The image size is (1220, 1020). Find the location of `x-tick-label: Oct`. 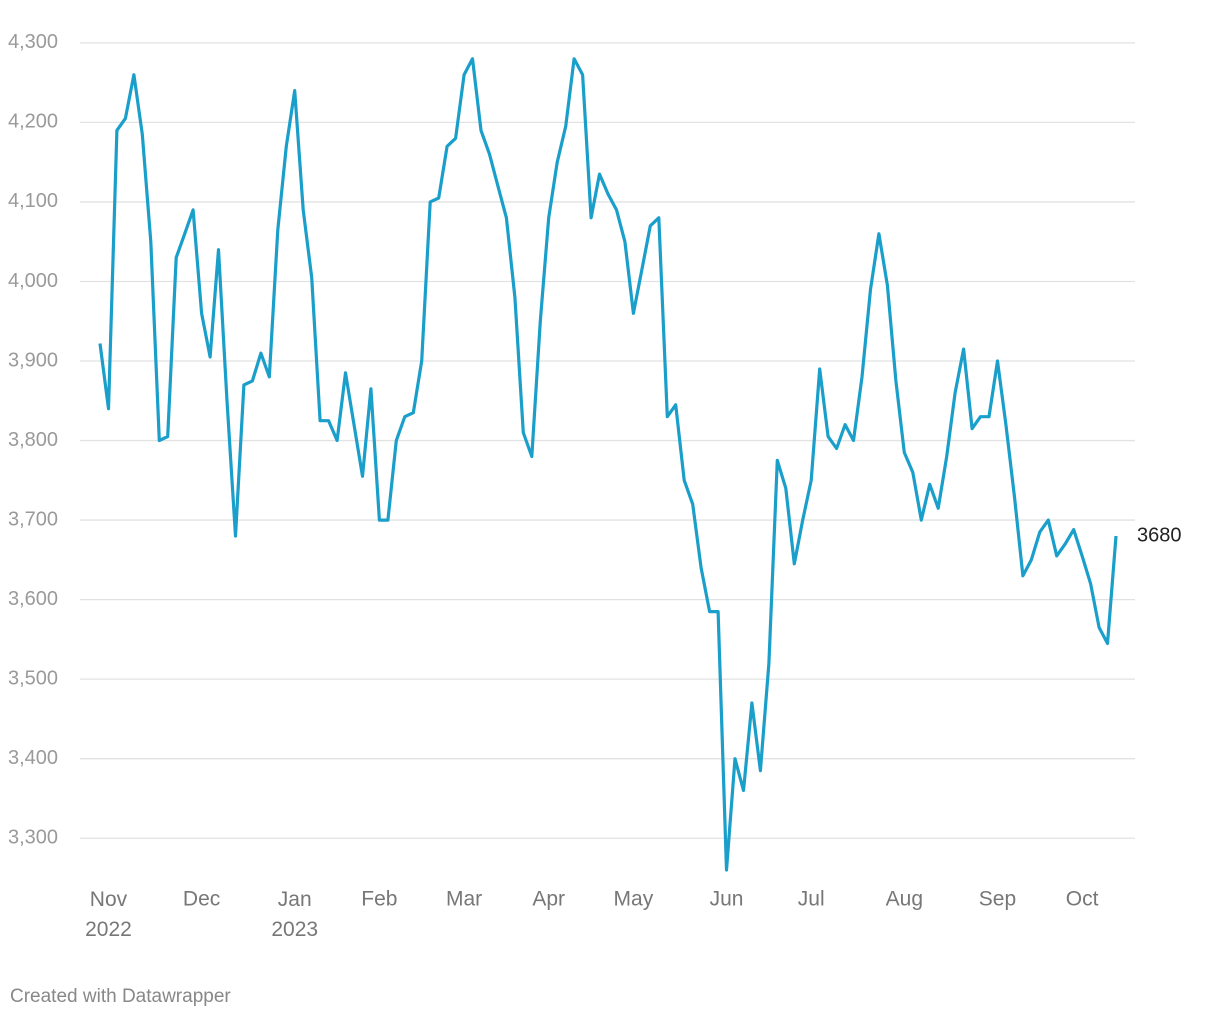

x-tick-label: Oct is located at coordinates (1082, 899).